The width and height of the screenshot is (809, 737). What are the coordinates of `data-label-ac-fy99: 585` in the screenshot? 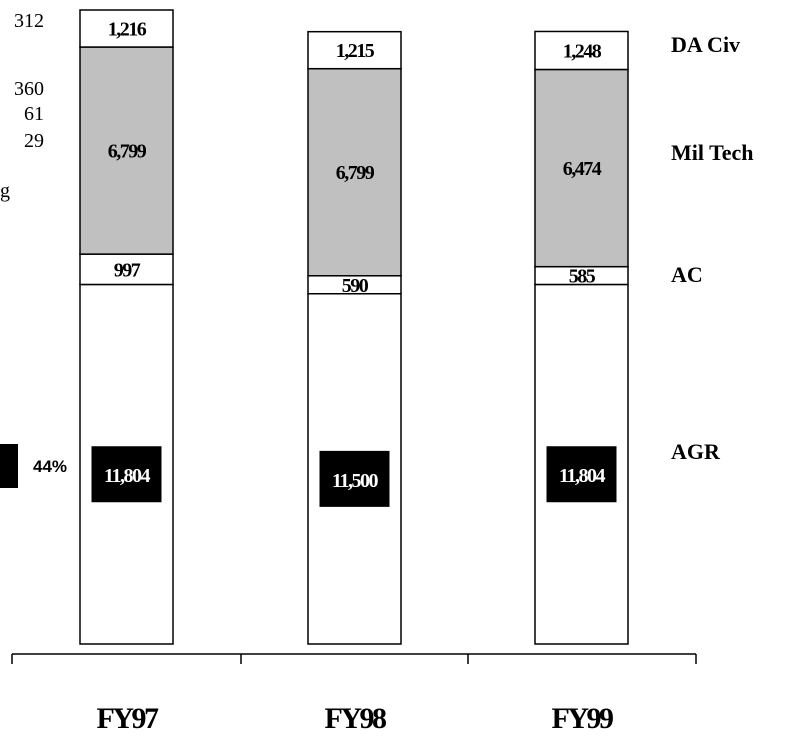 It's located at (582, 277).